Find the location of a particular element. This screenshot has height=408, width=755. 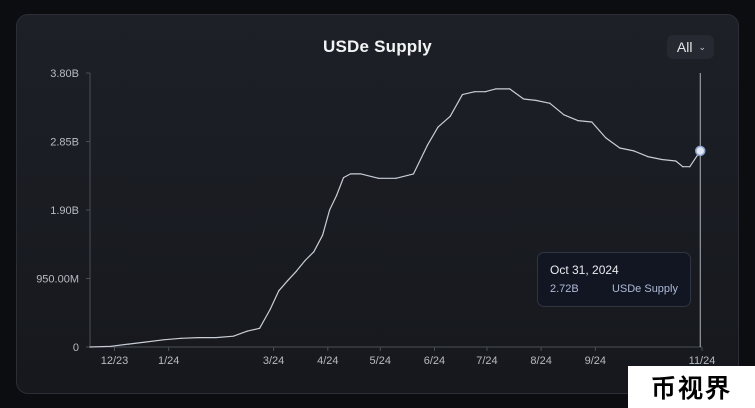

x-tick-label: 11/24 is located at coordinates (702, 361).